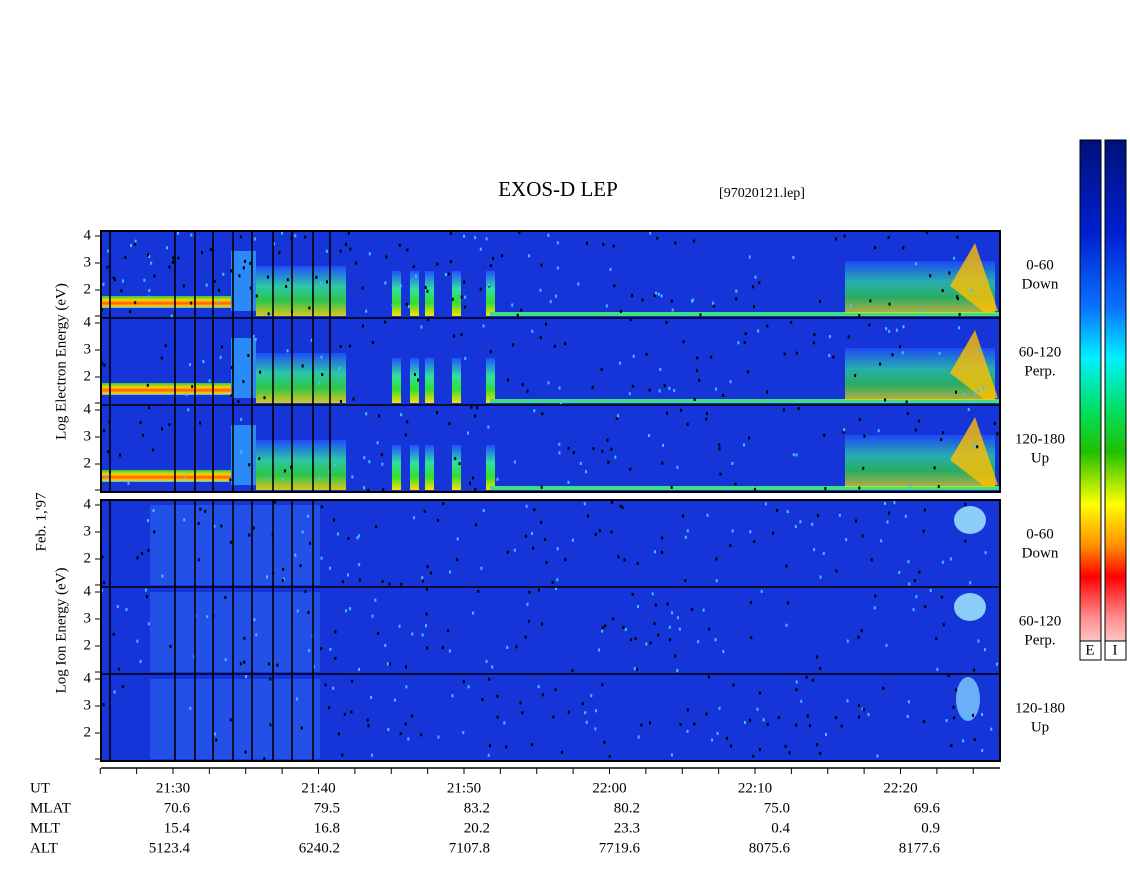  I want to click on spectral-burst, so click(429, 293).